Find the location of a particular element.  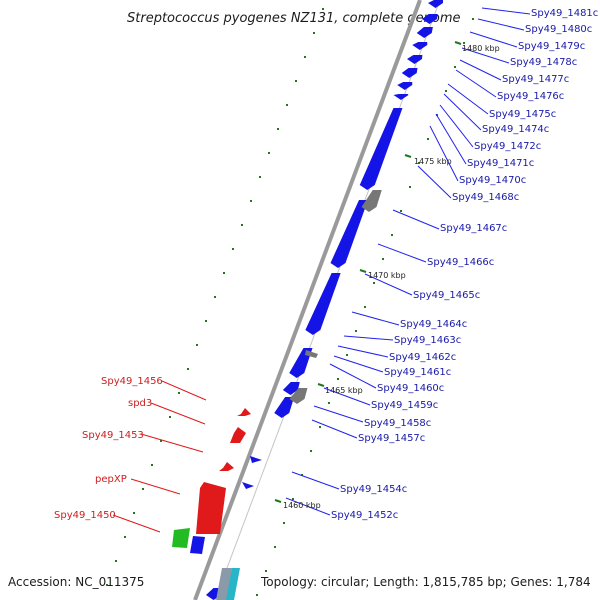

gene-label: Spy49_1478c is located at coordinates (543, 62).